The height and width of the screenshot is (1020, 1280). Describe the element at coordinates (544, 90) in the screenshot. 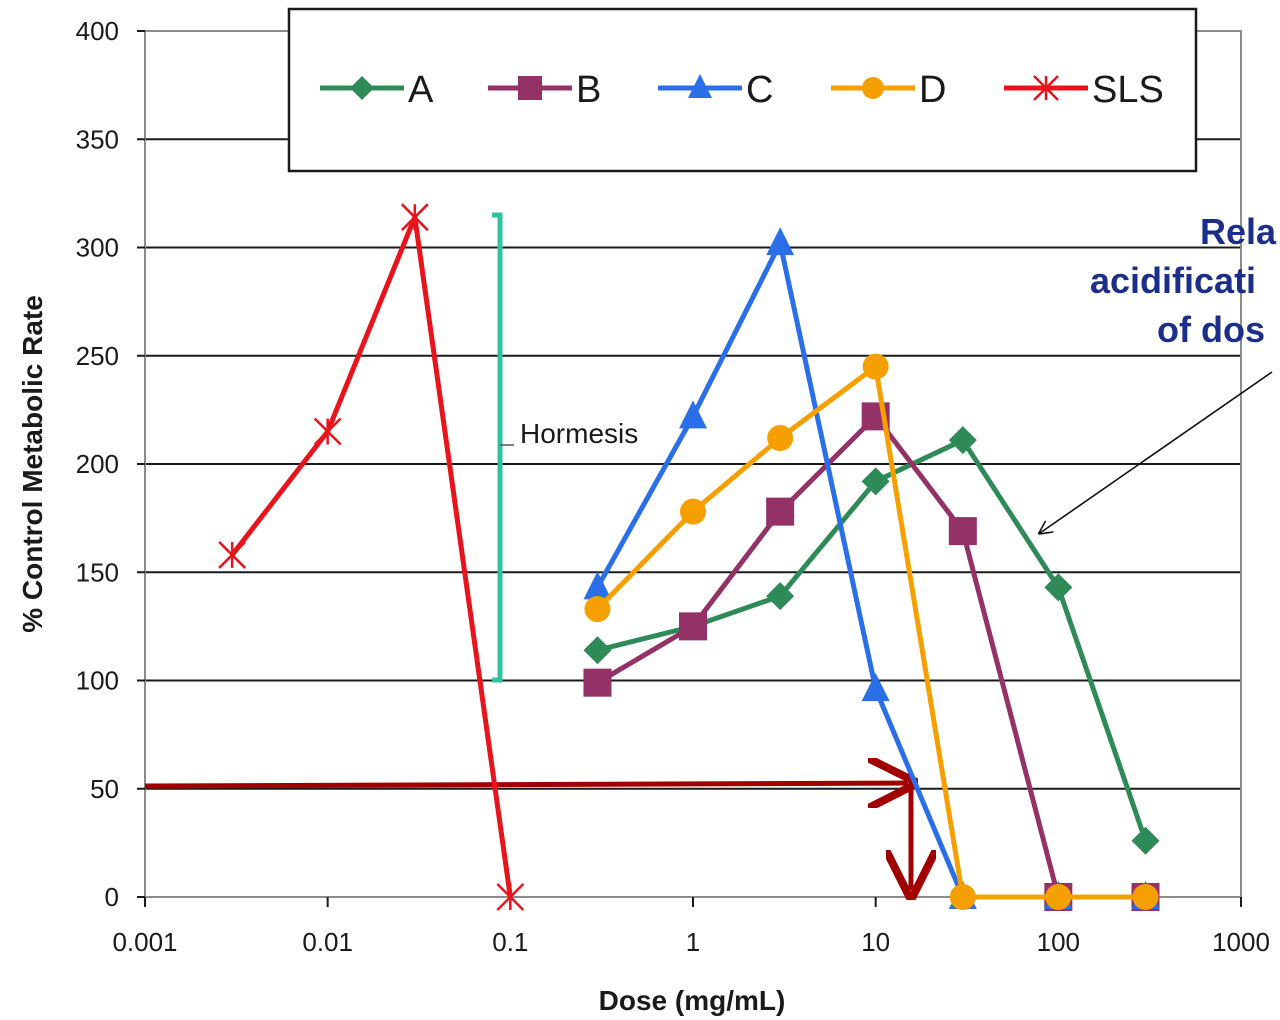

I see `legend-item-b: B` at that location.